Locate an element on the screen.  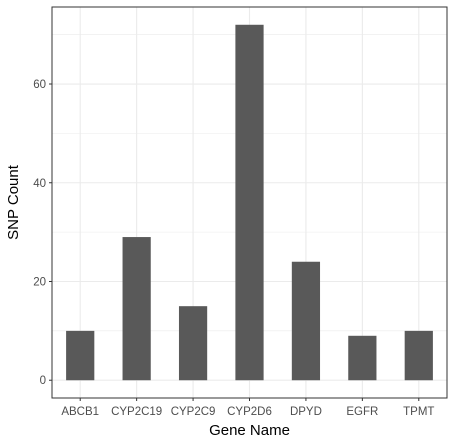
y-axis-title: SNP Count is located at coordinates (13, 202).